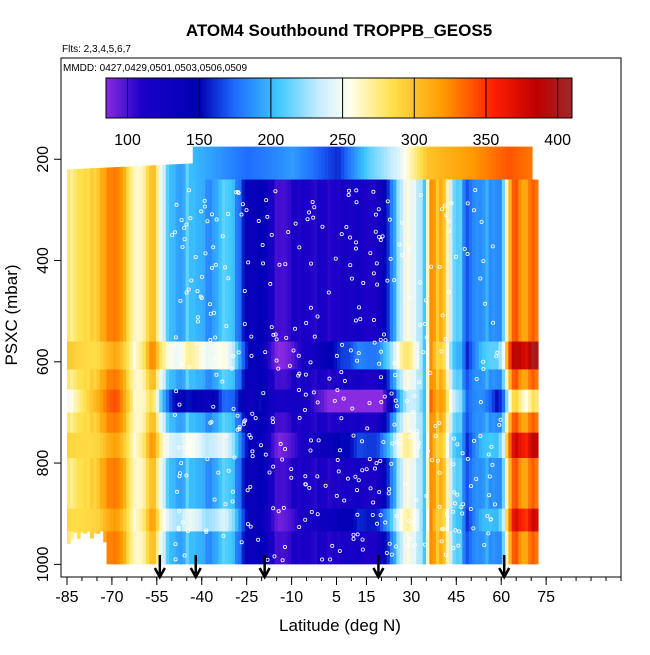 The image size is (650, 655). What do you see at coordinates (339, 30) in the screenshot?
I see `chart-title: ATOM4 Southbound TROPPB_GEOS5` at bounding box center [339, 30].